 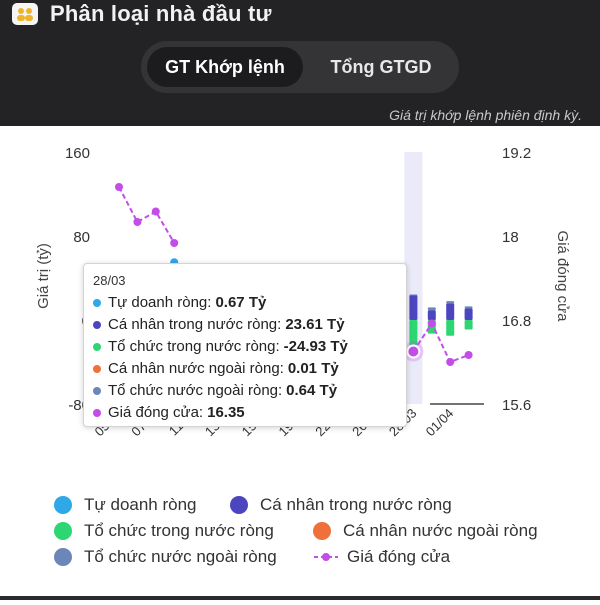 I want to click on legend-item-ca-nhan-trong-nuoc: Cá nhân trong nước ròng, so click(x=341, y=505).